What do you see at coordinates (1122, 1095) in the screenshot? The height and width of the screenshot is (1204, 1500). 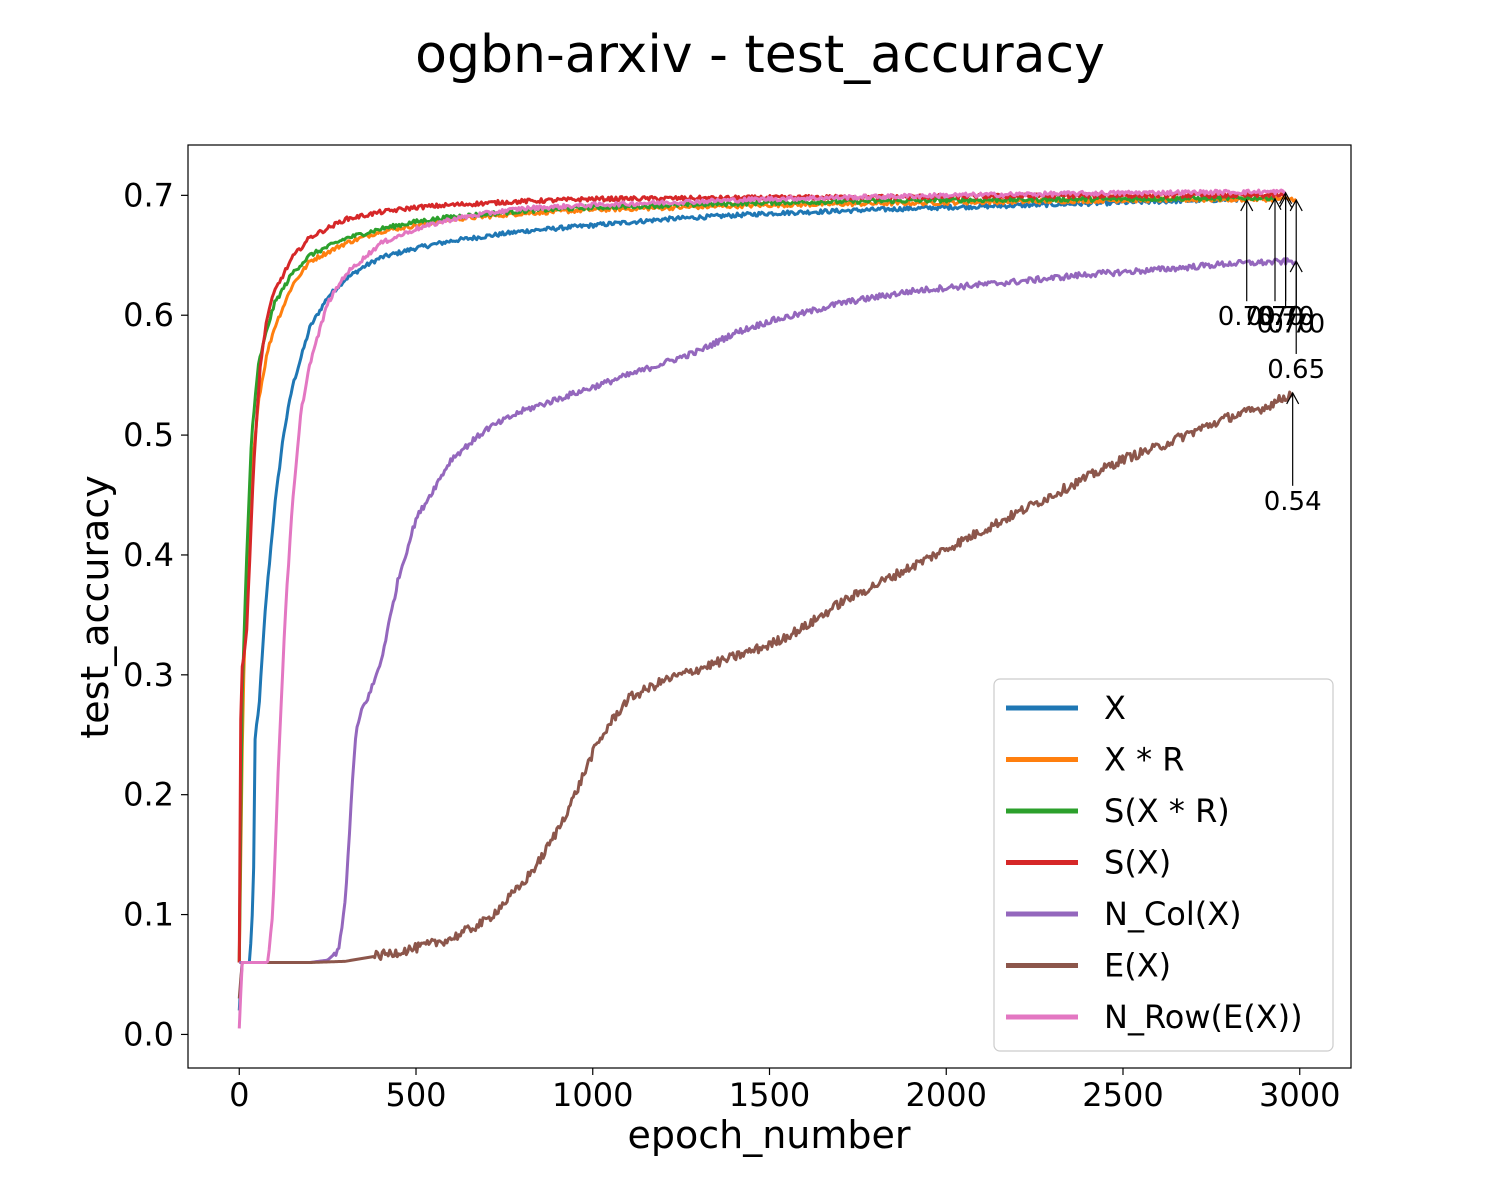 I see `x-tick-label-2500: 2500` at bounding box center [1122, 1095].